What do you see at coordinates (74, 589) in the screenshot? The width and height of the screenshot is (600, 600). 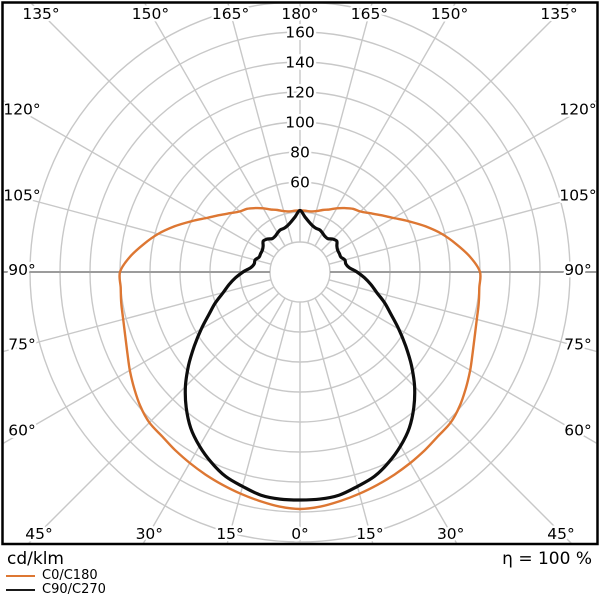 I see `legend-label-c90-c270: C90/C270` at bounding box center [74, 589].